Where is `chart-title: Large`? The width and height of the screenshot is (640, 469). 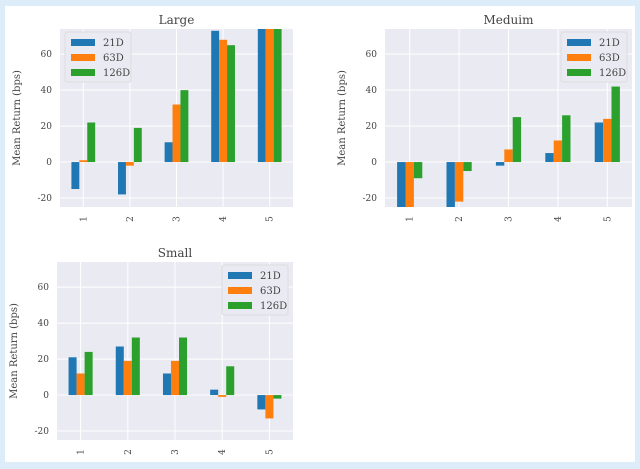
chart-title: Large is located at coordinates (177, 20).